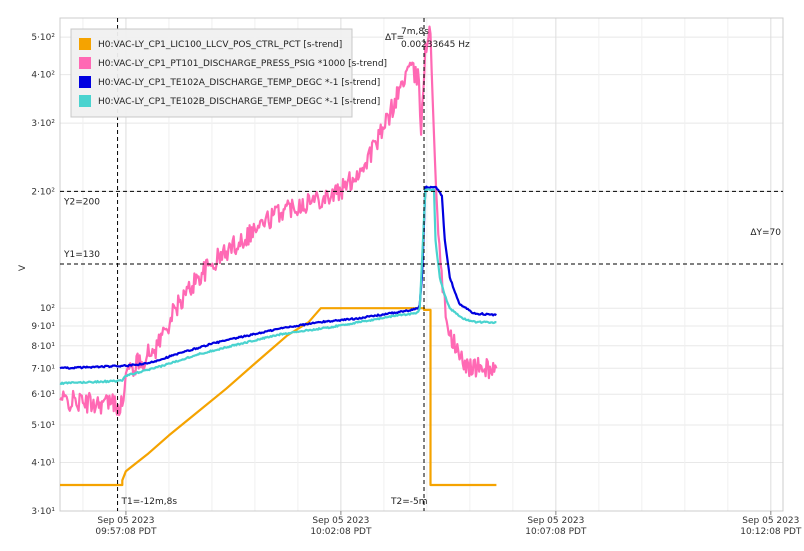 The image size is (804, 551). What do you see at coordinates (43, 124) in the screenshot?
I see `y-tick-label: 3·10²` at bounding box center [43, 124].